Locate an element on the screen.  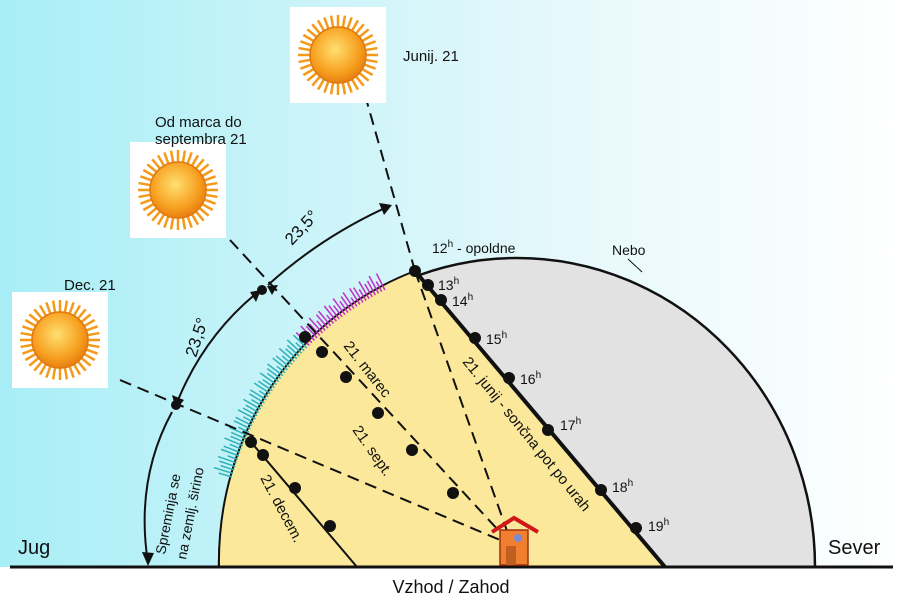
sky-label: Nebo is located at coordinates (629, 250).